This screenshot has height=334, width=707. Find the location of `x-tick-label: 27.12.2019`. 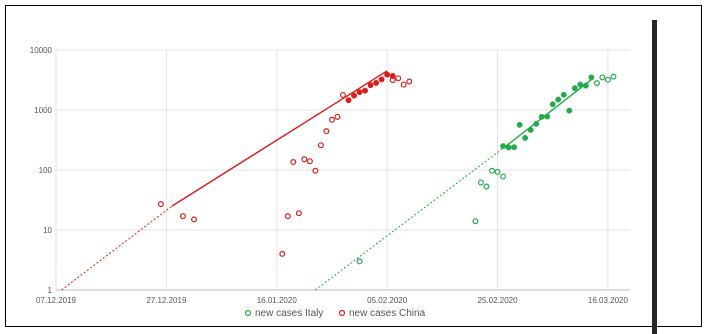

x-tick-label: 27.12.2019 is located at coordinates (166, 300).